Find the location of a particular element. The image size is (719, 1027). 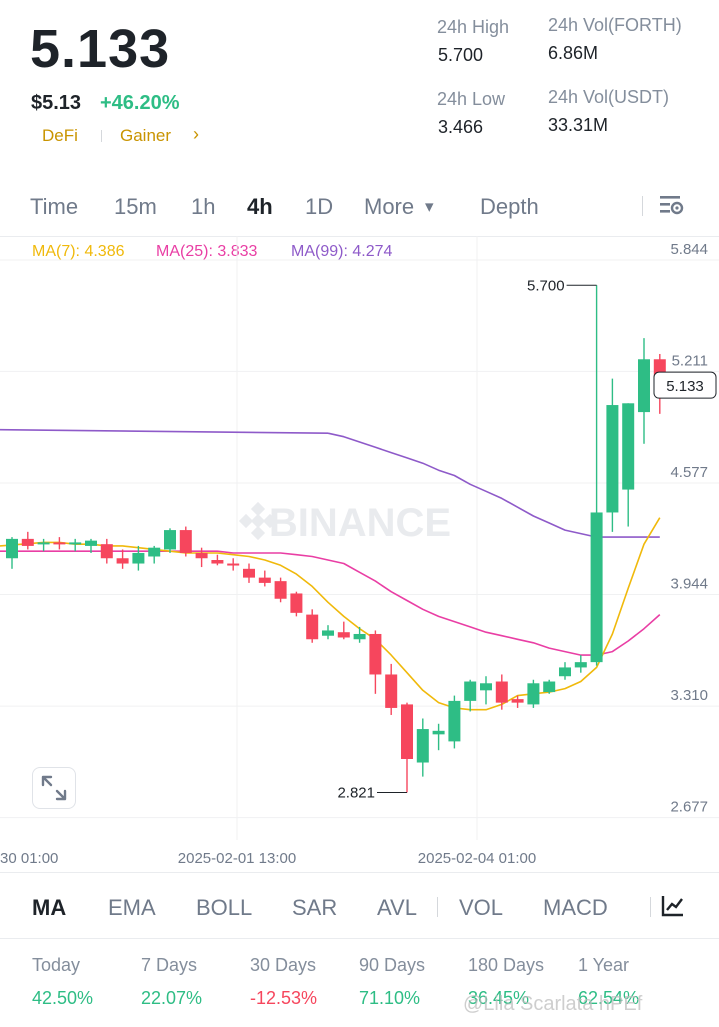

indicator-ma: MA is located at coordinates (49, 907).